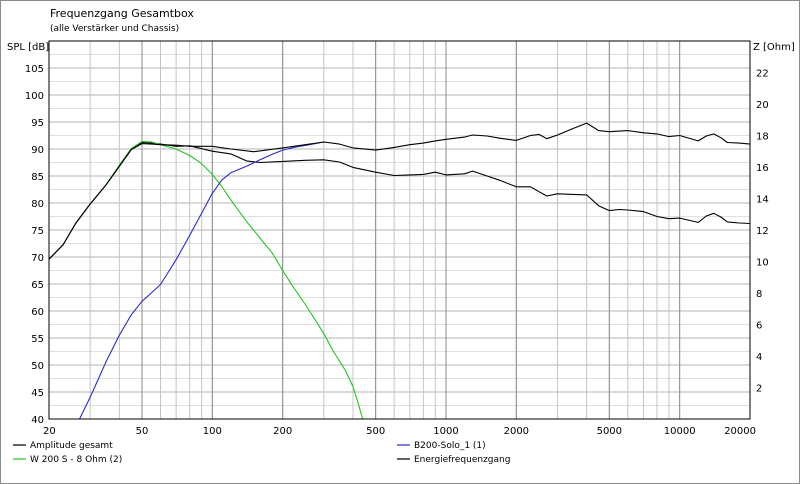 This screenshot has height=484, width=800. Describe the element at coordinates (762, 263) in the screenshot. I see `y-tick-label-right: 10` at that location.